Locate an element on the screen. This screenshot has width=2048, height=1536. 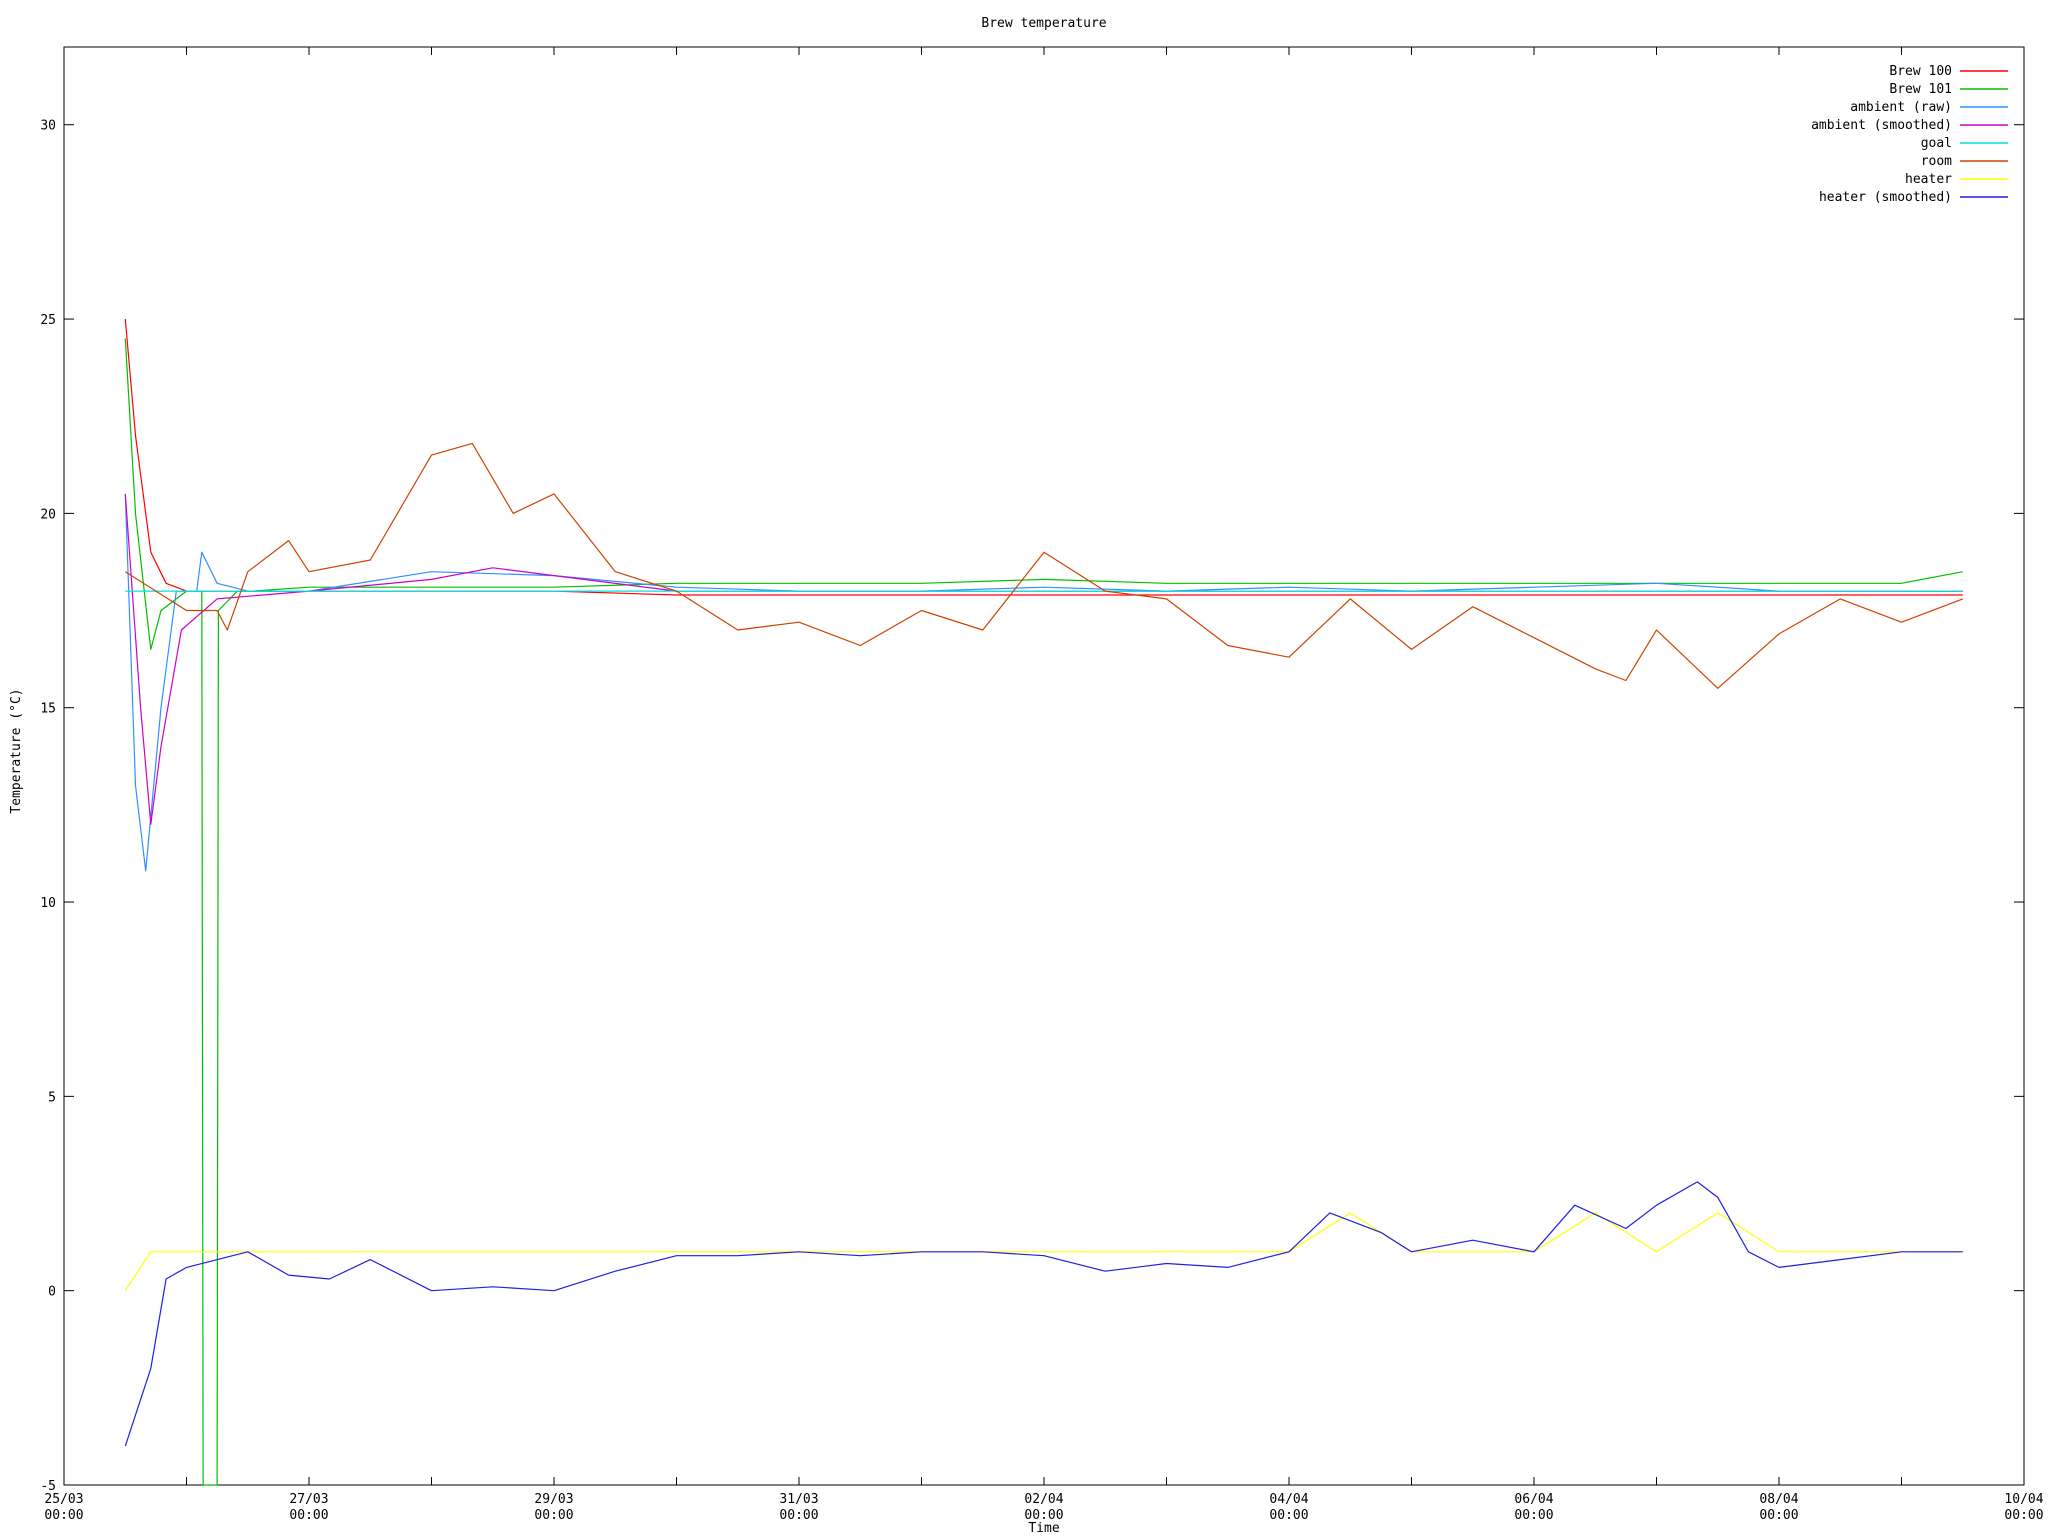
legend-label: ambient (smoothed) is located at coordinates (1881, 125).